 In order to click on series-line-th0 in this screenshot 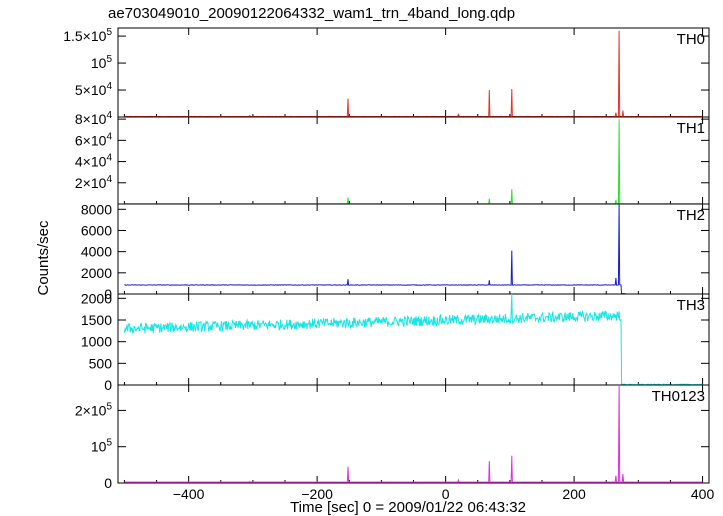, I will do `click(413, 74)`.